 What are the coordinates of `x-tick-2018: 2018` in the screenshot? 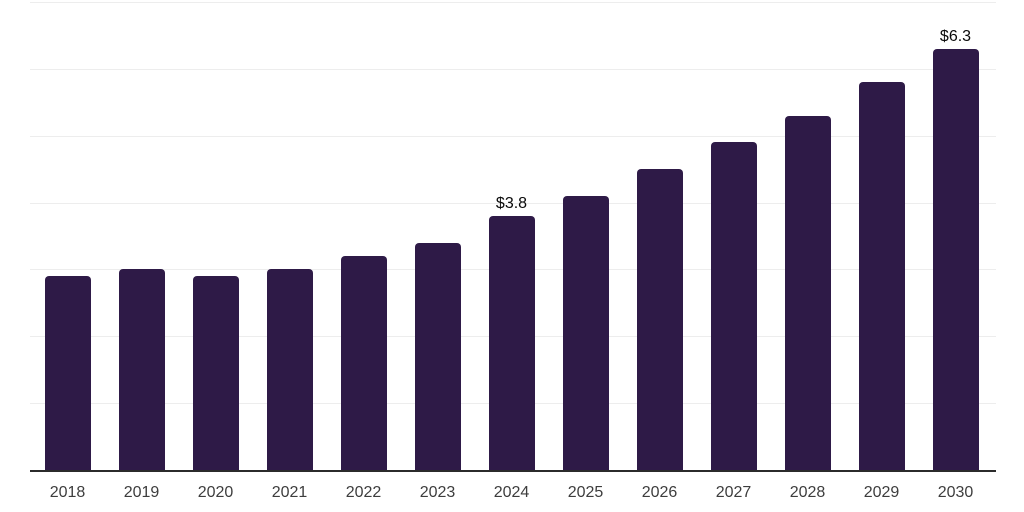 It's located at (67, 492).